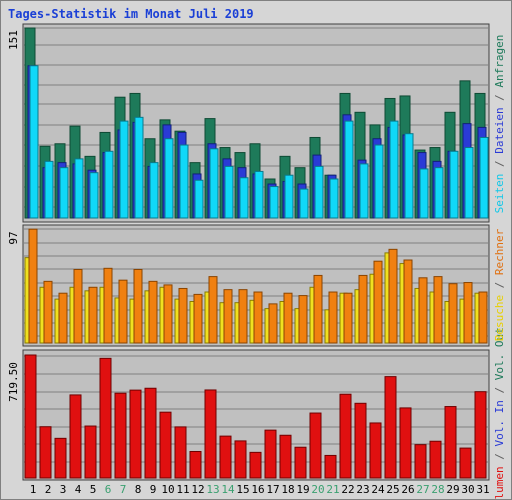 Image resolution: width=512 pixels, height=500 pixels. What do you see at coordinates (153, 489) in the screenshot?
I see `x-tick-label-9: 9` at bounding box center [153, 489].